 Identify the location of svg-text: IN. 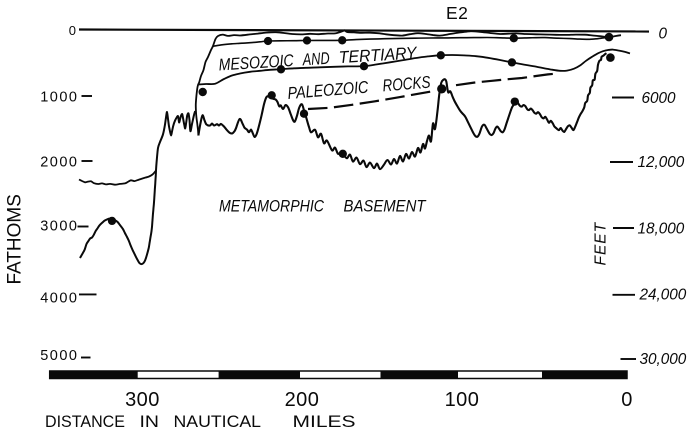
(150, 421).